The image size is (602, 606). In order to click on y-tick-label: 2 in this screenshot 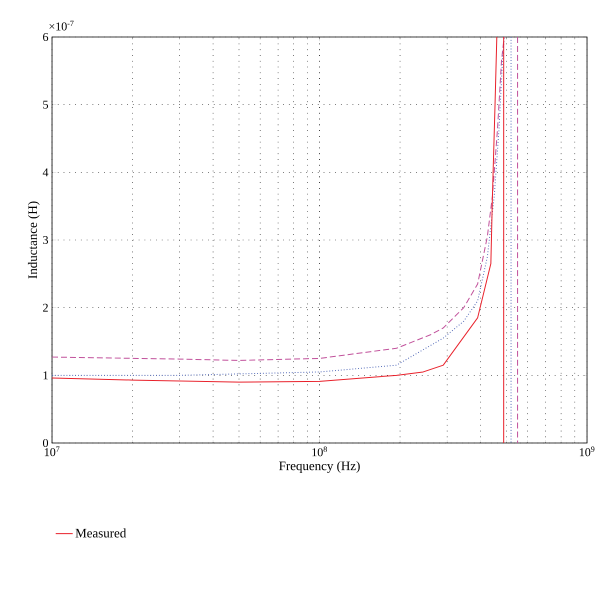, I will do `click(45, 308)`.